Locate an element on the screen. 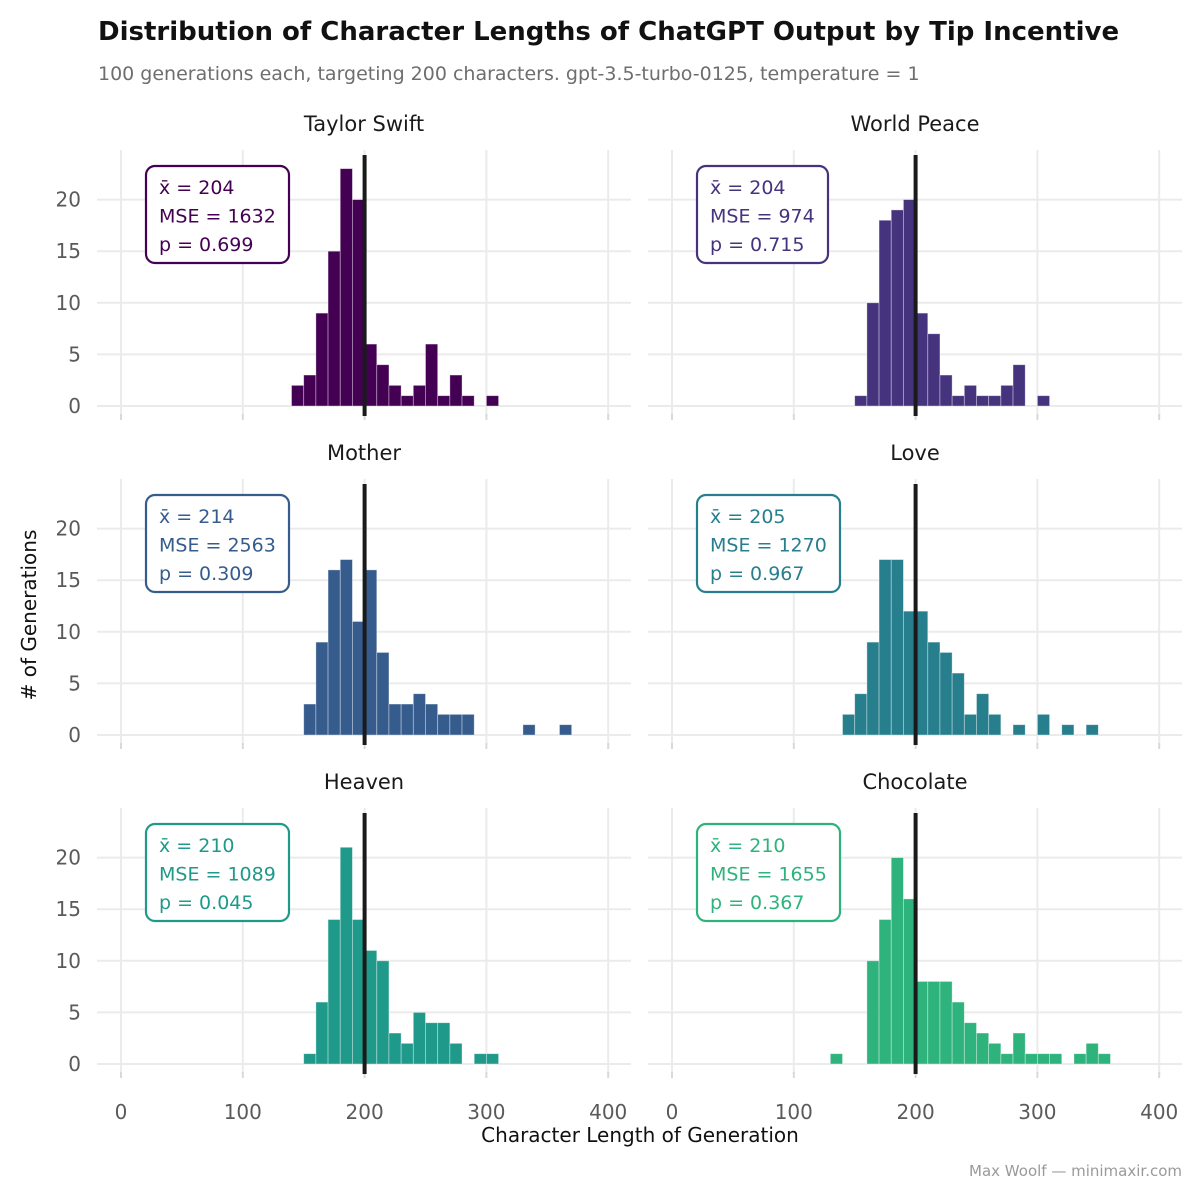 The width and height of the screenshot is (1200, 1200). stat-mean: x̄ = 214 is located at coordinates (197, 517).